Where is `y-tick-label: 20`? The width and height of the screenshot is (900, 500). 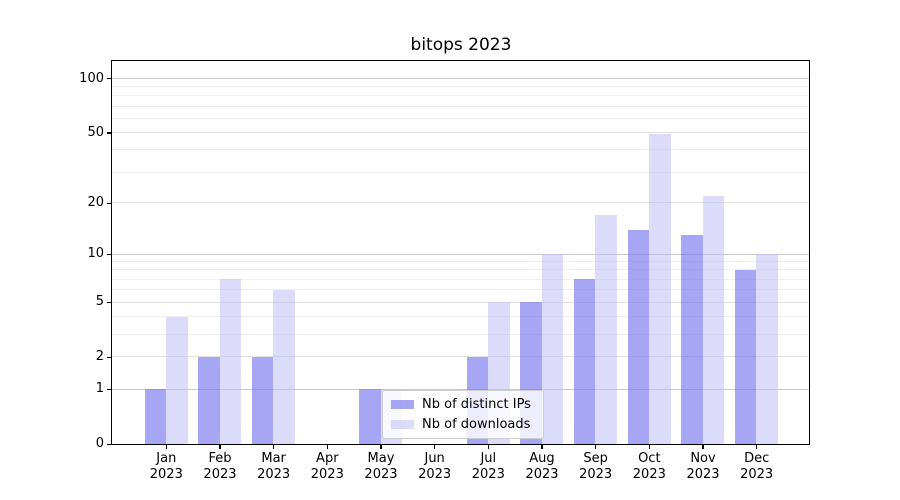 y-tick-label: 20 is located at coordinates (95, 203).